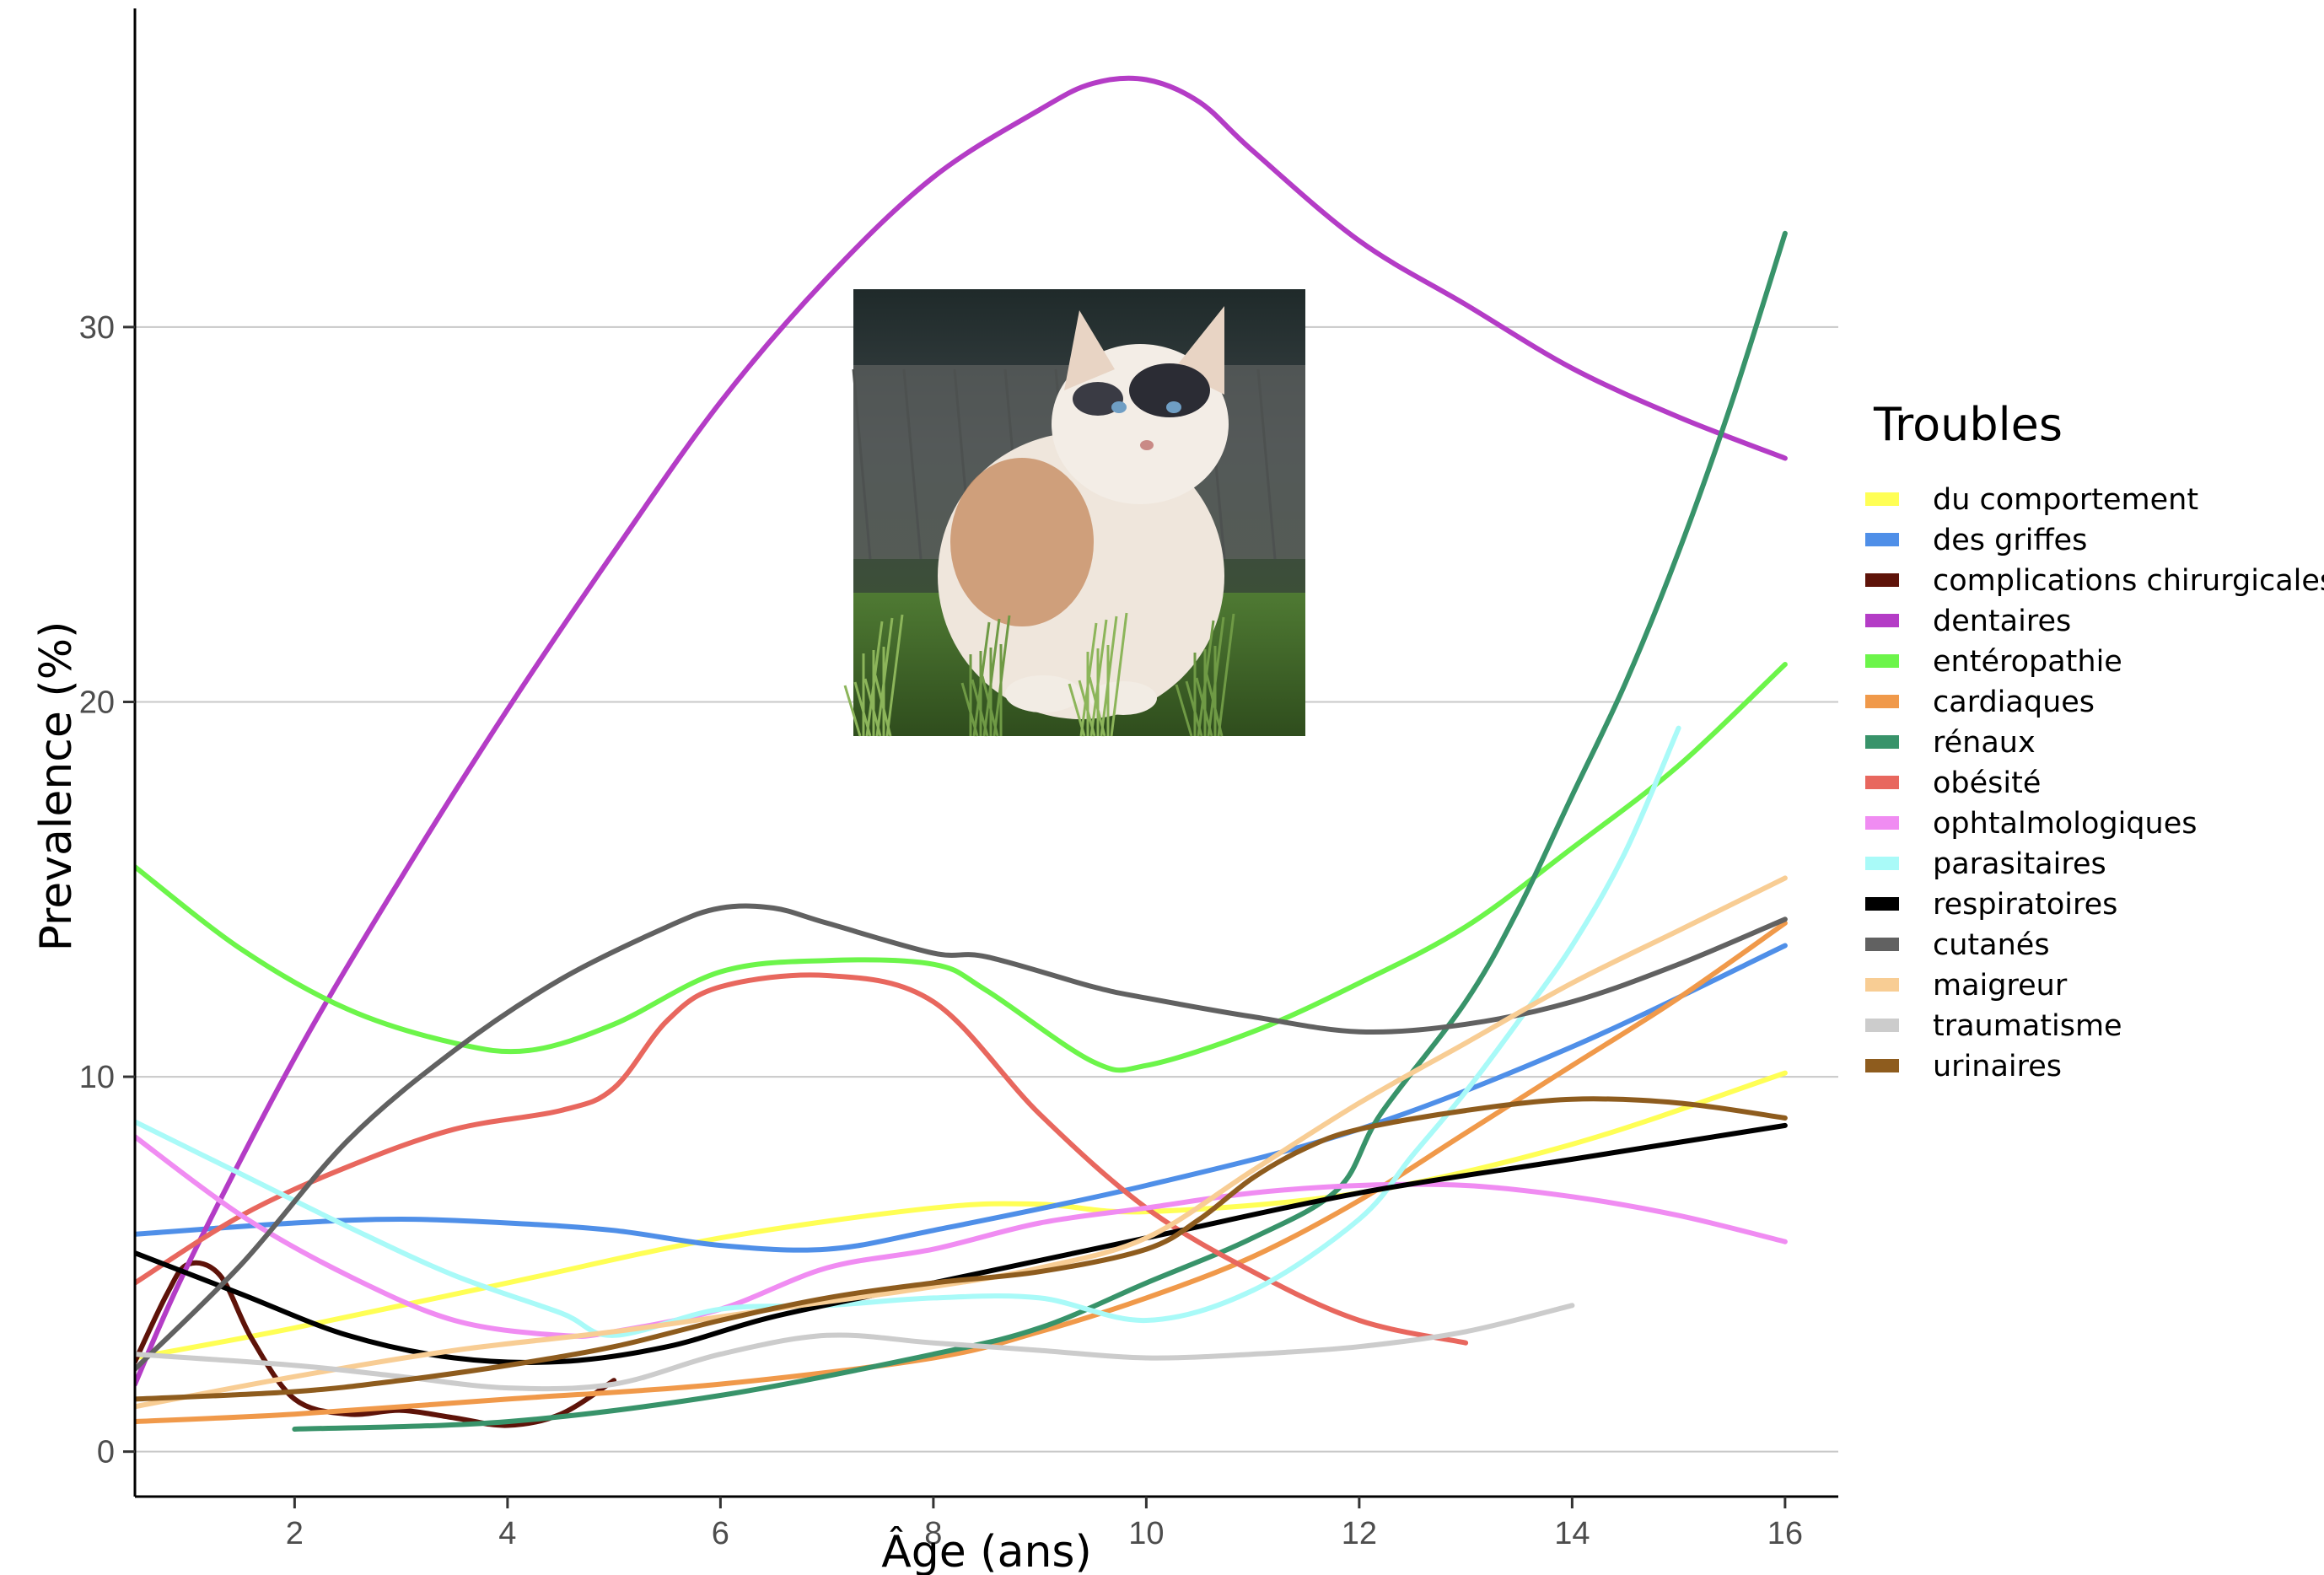 Image resolution: width=2324 pixels, height=1575 pixels. Describe the element at coordinates (97, 702) in the screenshot. I see `y-tick-label-20: 20` at that location.